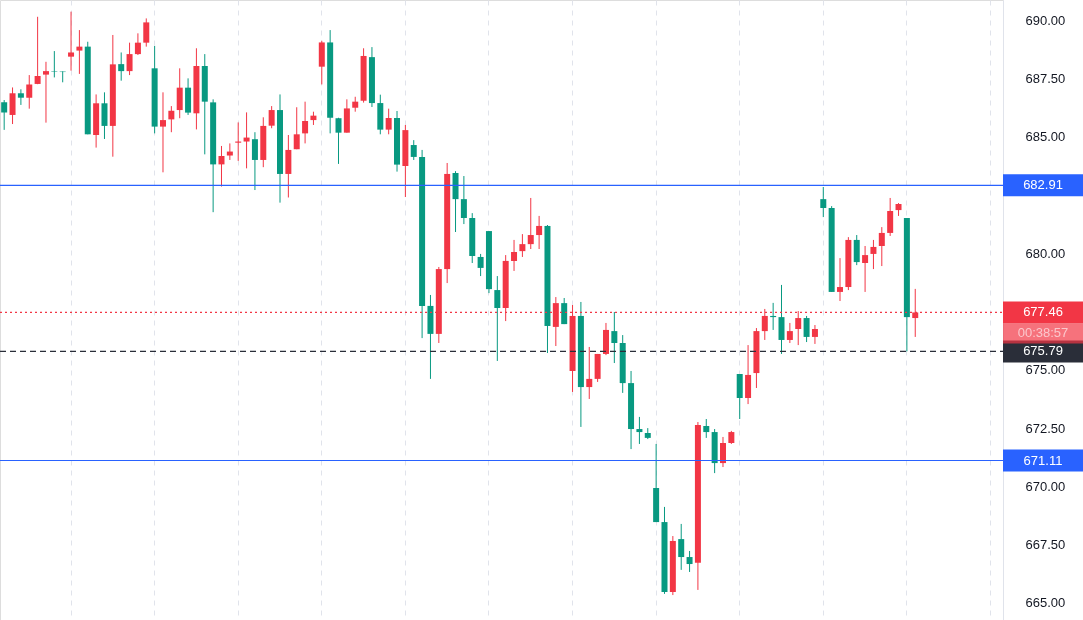 The image size is (1083, 620). Describe the element at coordinates (1043, 333) in the screenshot. I see `text: 00:38:57` at that location.